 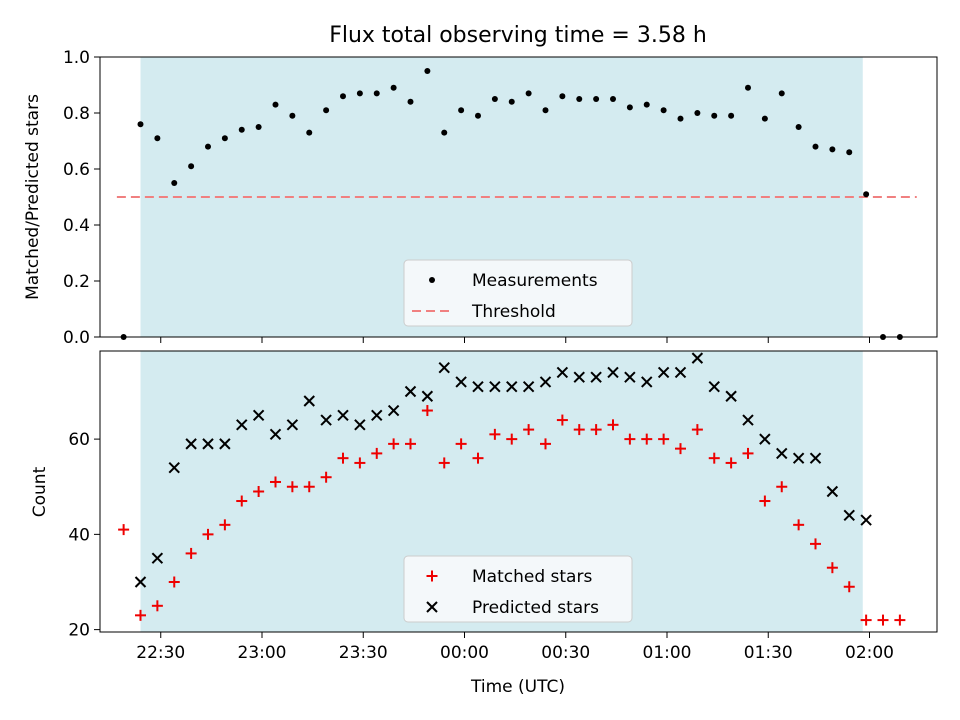 I want to click on x-tick-label-2: 23:30, so click(x=363, y=653).